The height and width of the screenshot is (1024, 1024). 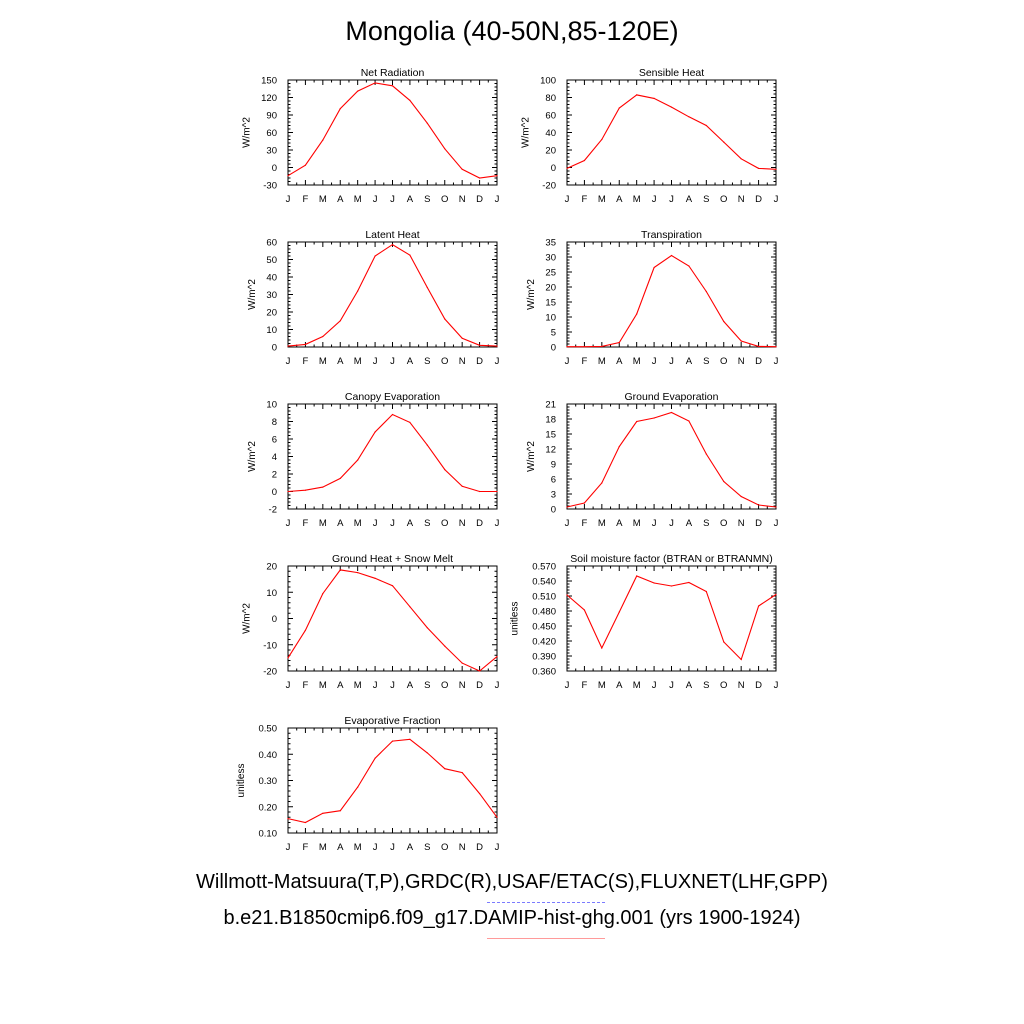 I want to click on y-tick-label: 10, so click(x=550, y=318).